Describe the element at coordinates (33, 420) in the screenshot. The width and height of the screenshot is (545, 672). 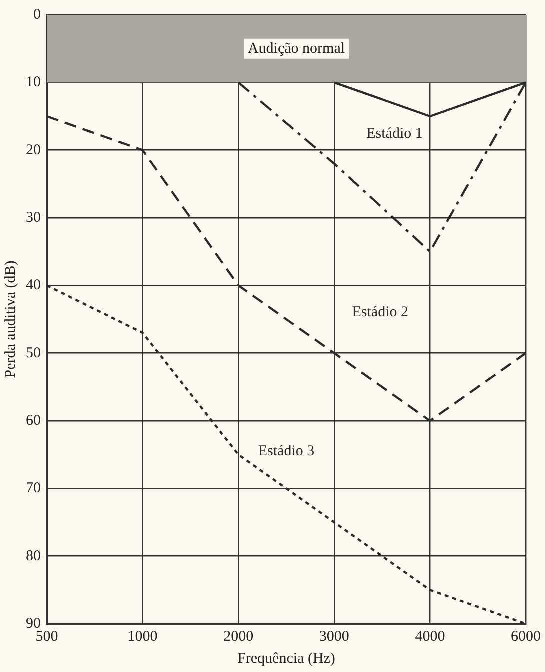
I see `y-tick-label: 60` at that location.